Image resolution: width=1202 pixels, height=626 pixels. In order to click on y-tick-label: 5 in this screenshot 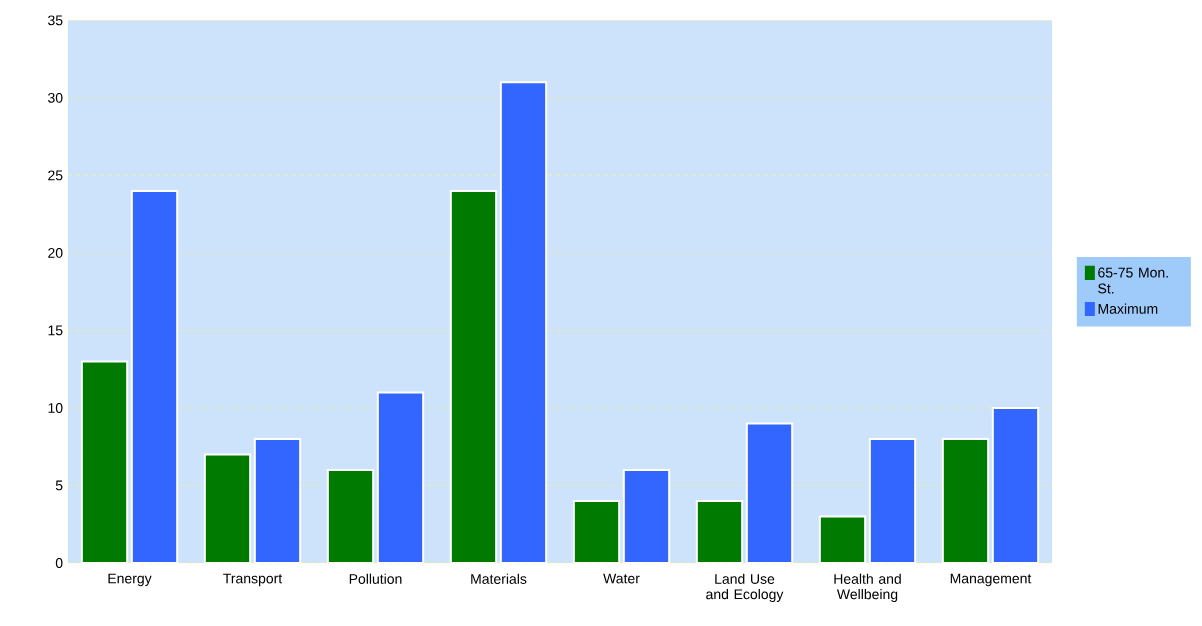, I will do `click(59, 485)`.